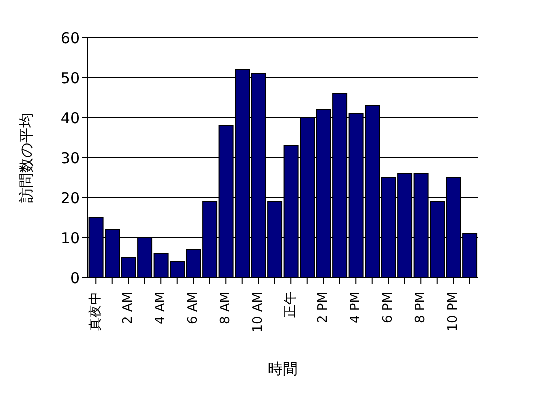  I want to click on y-tick-label: 50, so click(70, 78).